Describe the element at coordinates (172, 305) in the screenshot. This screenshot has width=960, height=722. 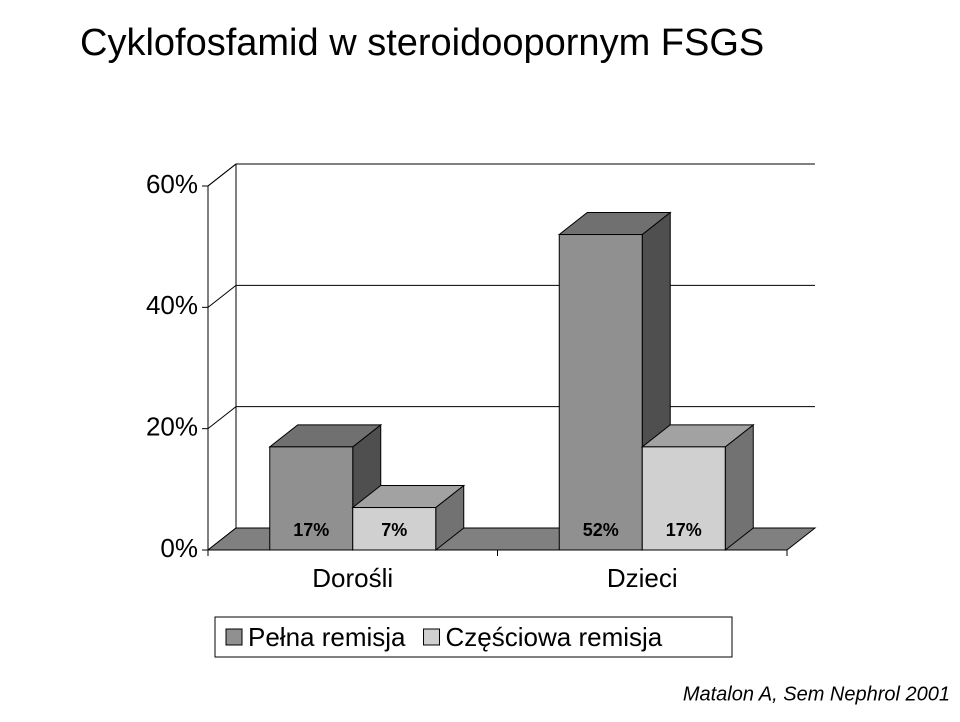
I see `y-tick-label: 40%` at that location.